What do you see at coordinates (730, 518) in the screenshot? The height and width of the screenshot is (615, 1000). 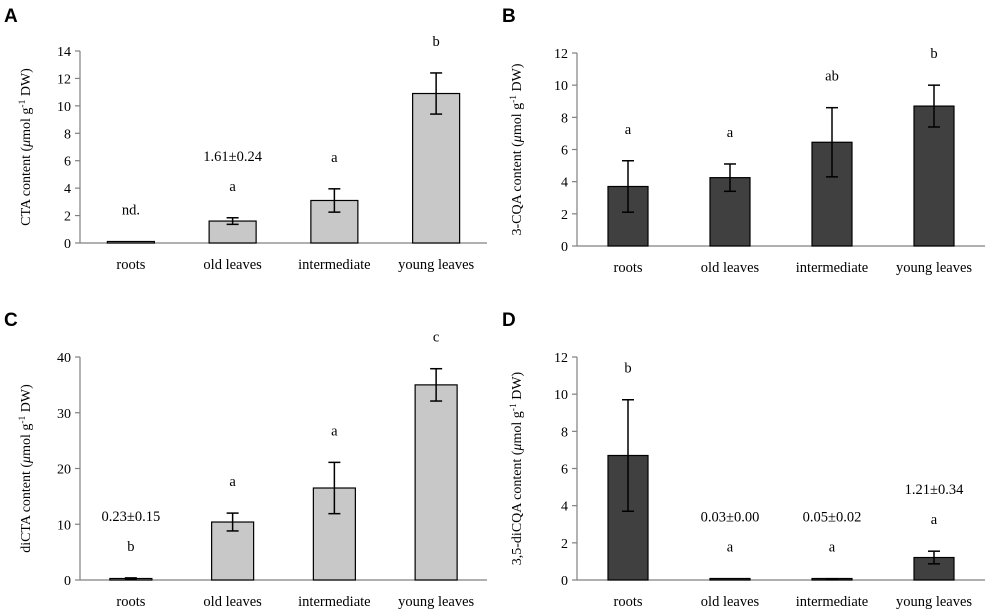 I see `value-label: 0.03±0.00` at bounding box center [730, 518].